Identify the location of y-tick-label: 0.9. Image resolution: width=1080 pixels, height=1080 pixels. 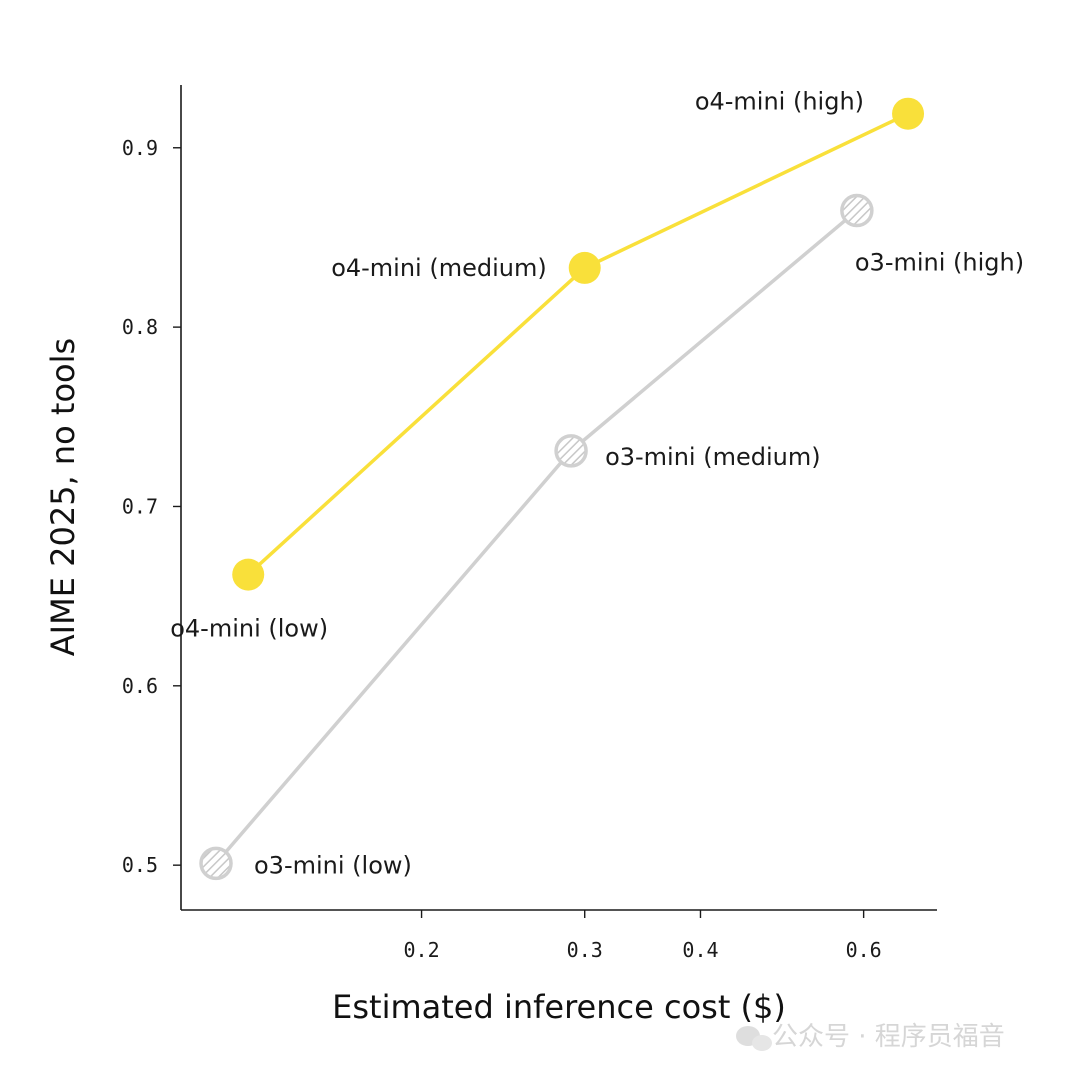
(140, 148).